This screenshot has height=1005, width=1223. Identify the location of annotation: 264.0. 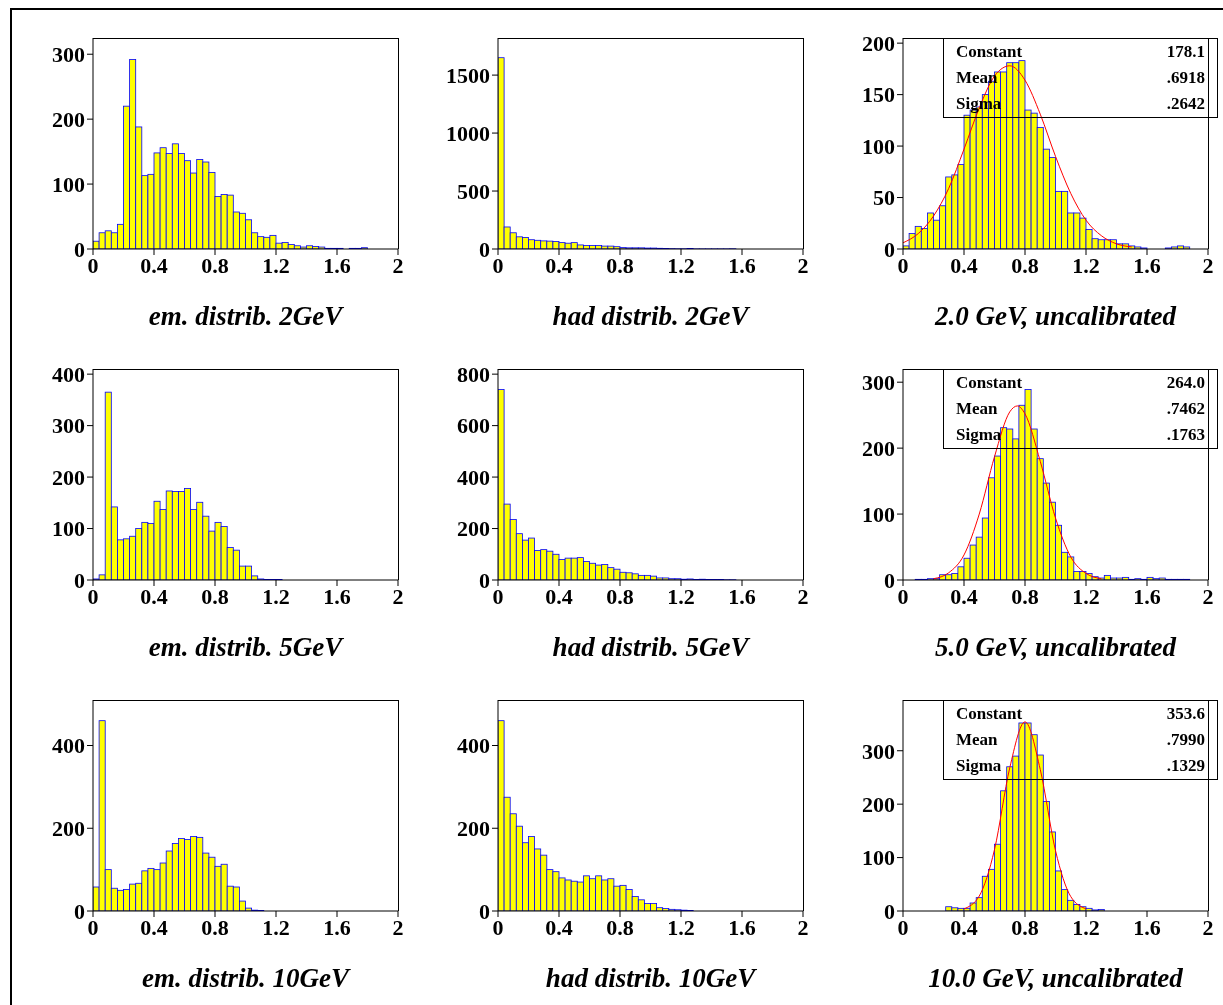
(1185, 383).